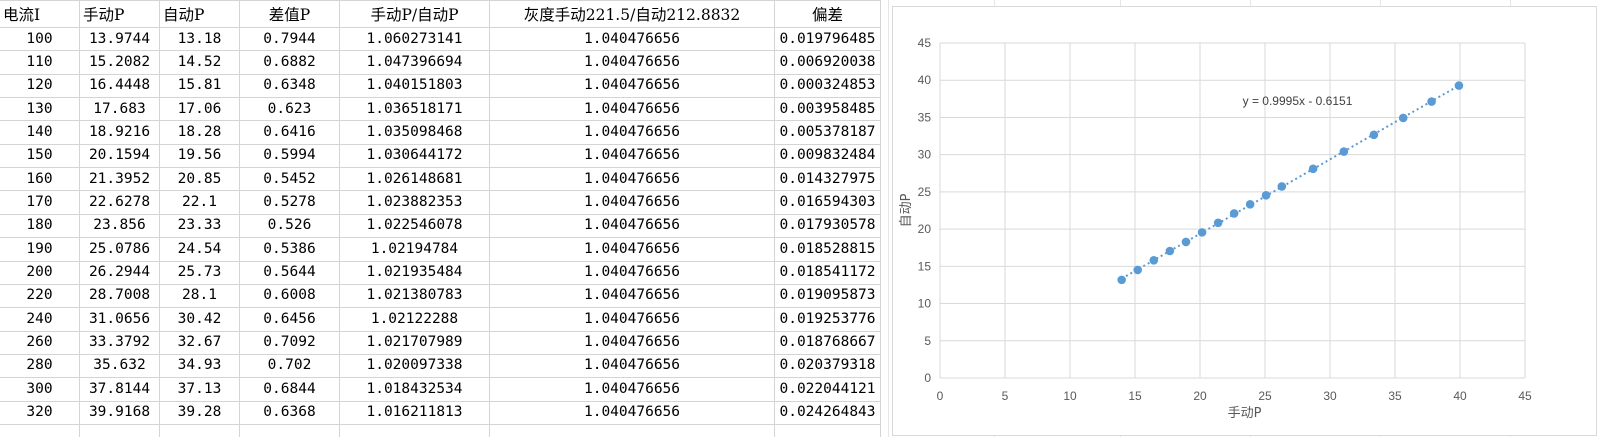 The image size is (1602, 437). I want to click on cell-ratio: 1.02122288, so click(414, 318).